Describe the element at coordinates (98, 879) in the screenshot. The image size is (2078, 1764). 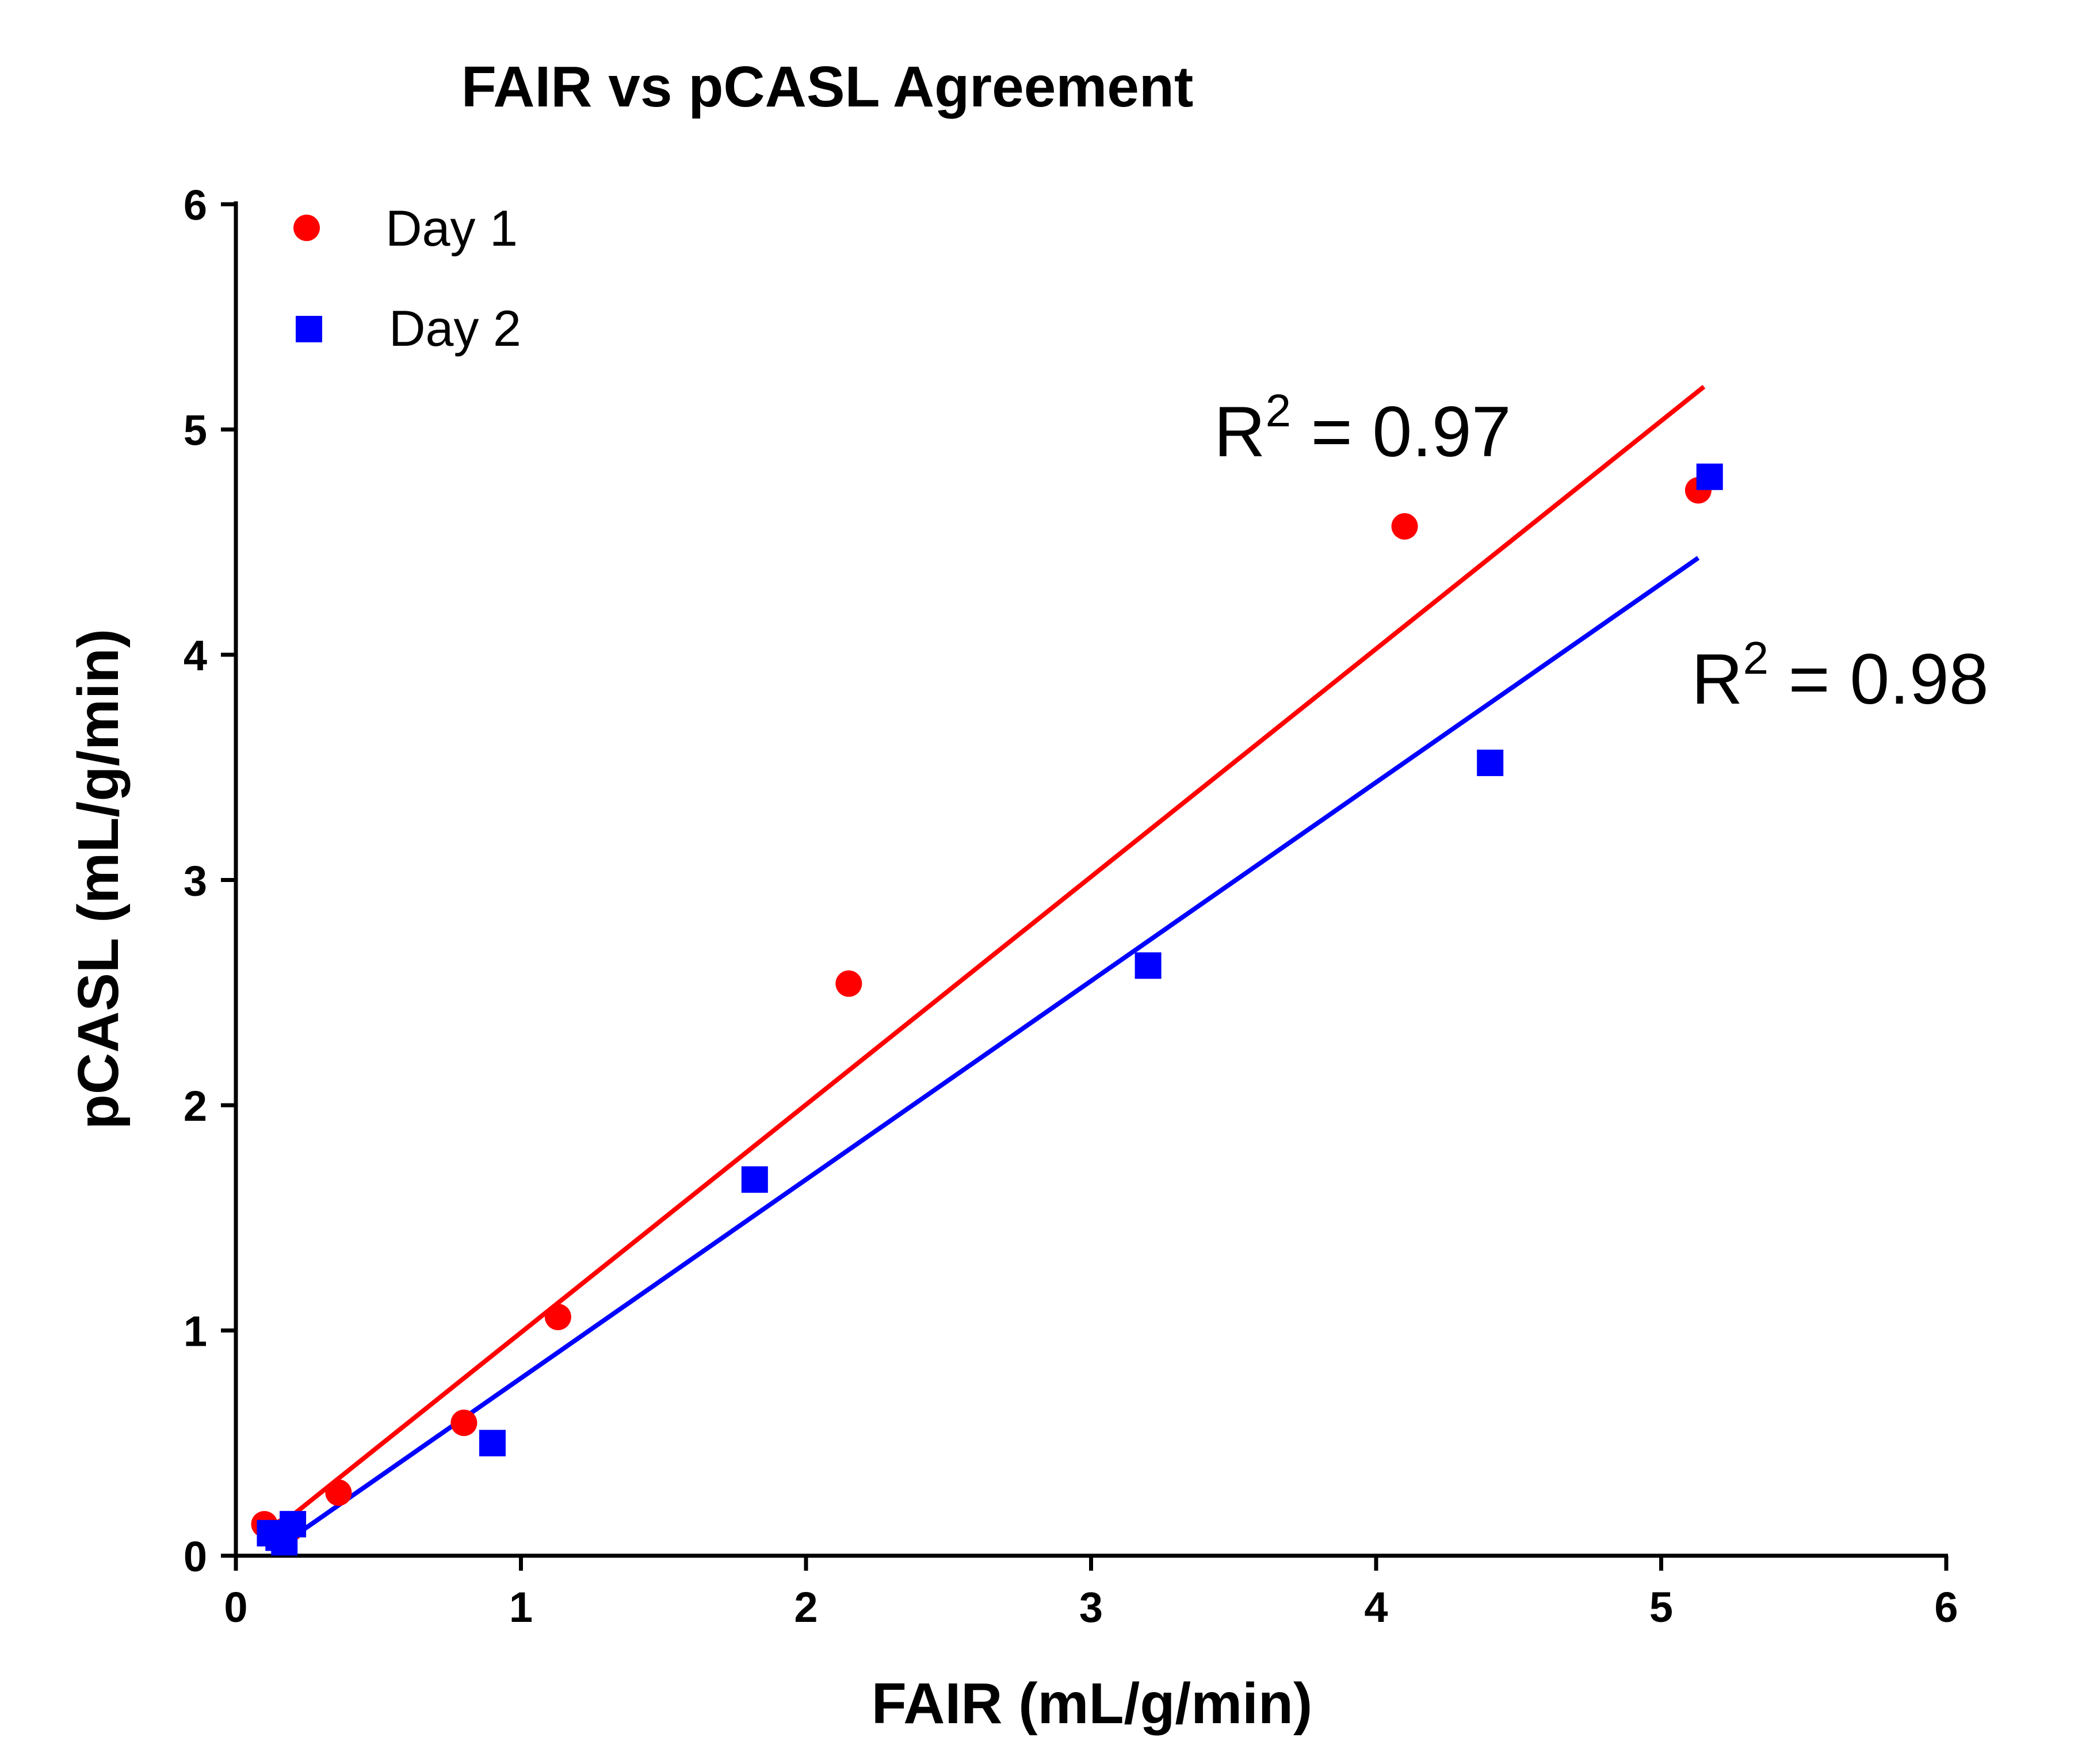
I see `y-axis-label: pCASL (mL/g/min)` at that location.